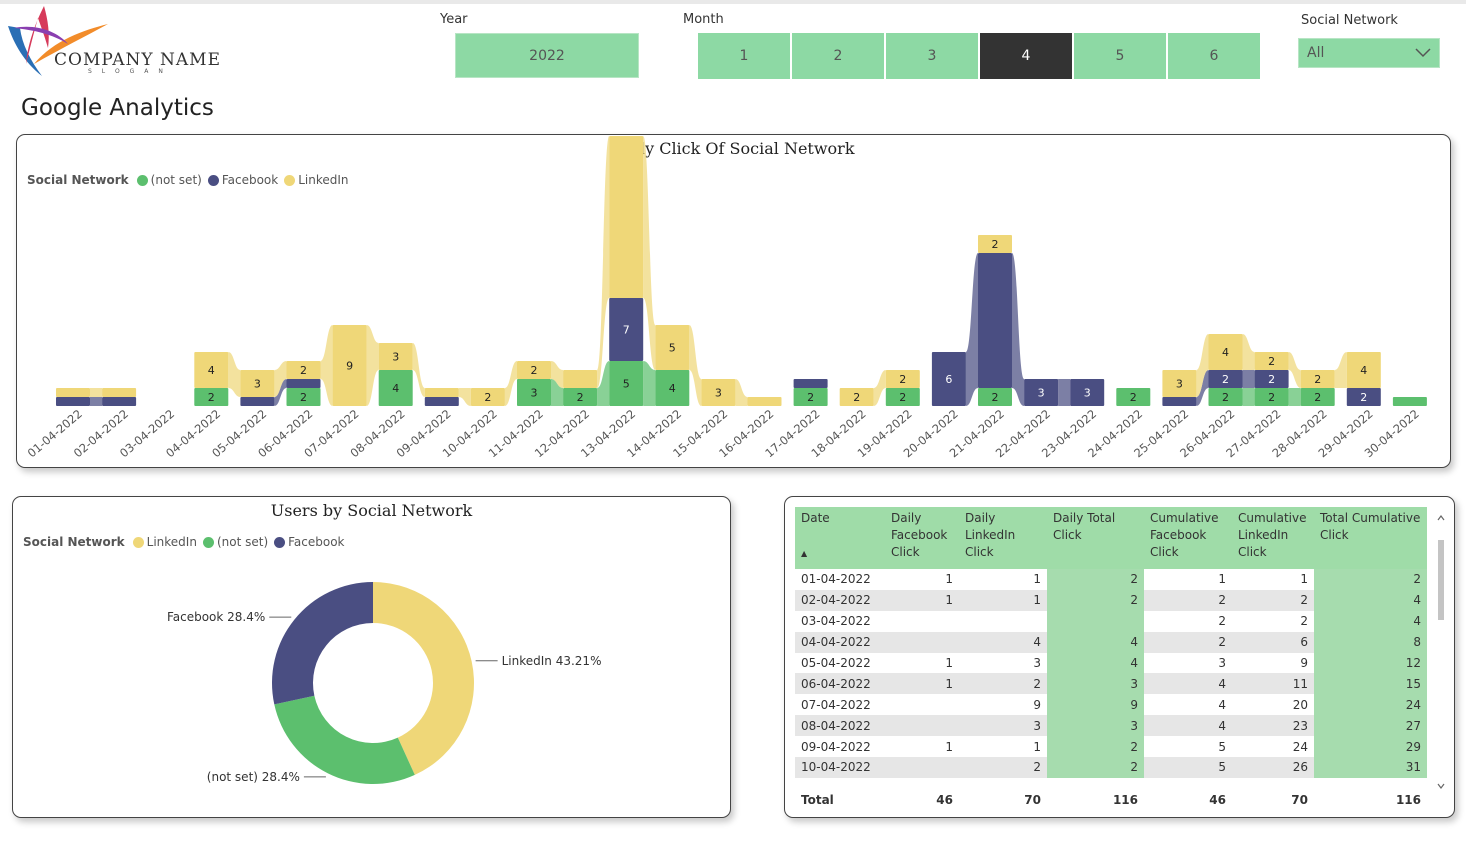 The height and width of the screenshot is (852, 1466). What do you see at coordinates (1111, 705) in the screenshot?
I see `table-row: 07-04-2022 9 9 4 20 24` at bounding box center [1111, 705].